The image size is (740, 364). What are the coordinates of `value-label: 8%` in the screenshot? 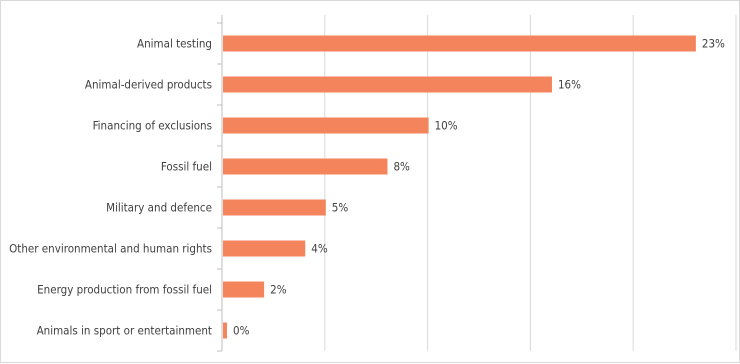 It's located at (401, 167).